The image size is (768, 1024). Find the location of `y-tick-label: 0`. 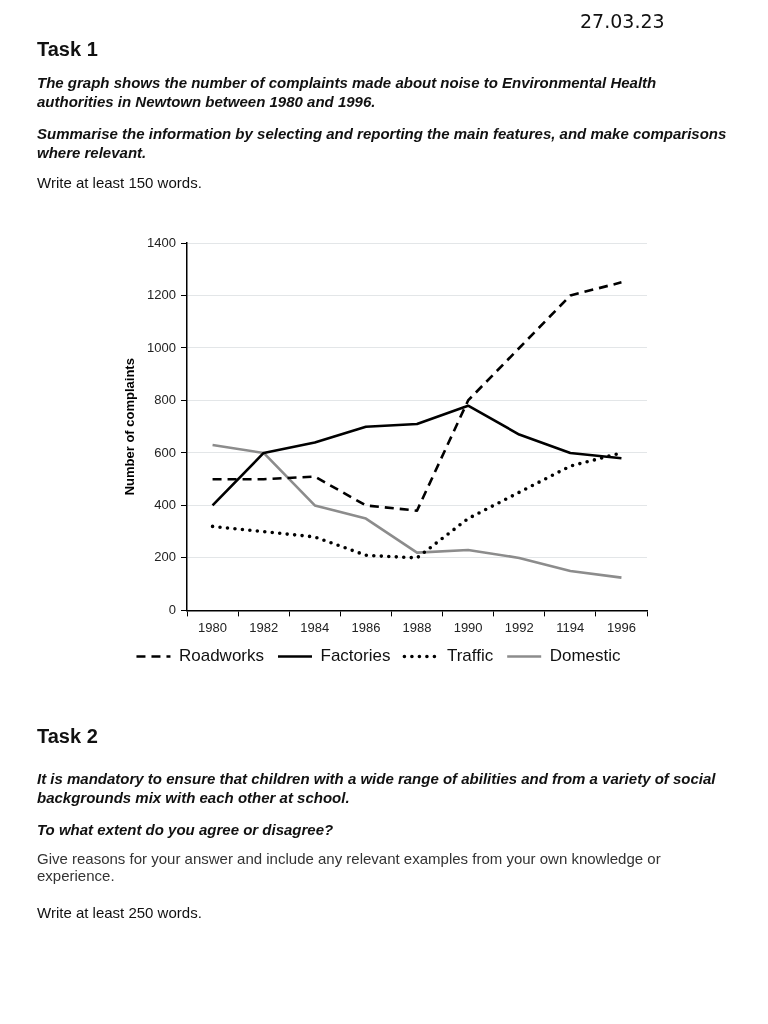

y-tick-label: 0 is located at coordinates (172, 609).